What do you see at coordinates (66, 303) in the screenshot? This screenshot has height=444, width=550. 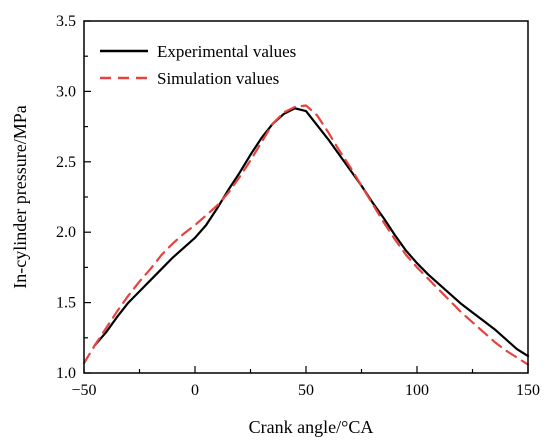 I see `y-tick-label: 1.5` at bounding box center [66, 303].